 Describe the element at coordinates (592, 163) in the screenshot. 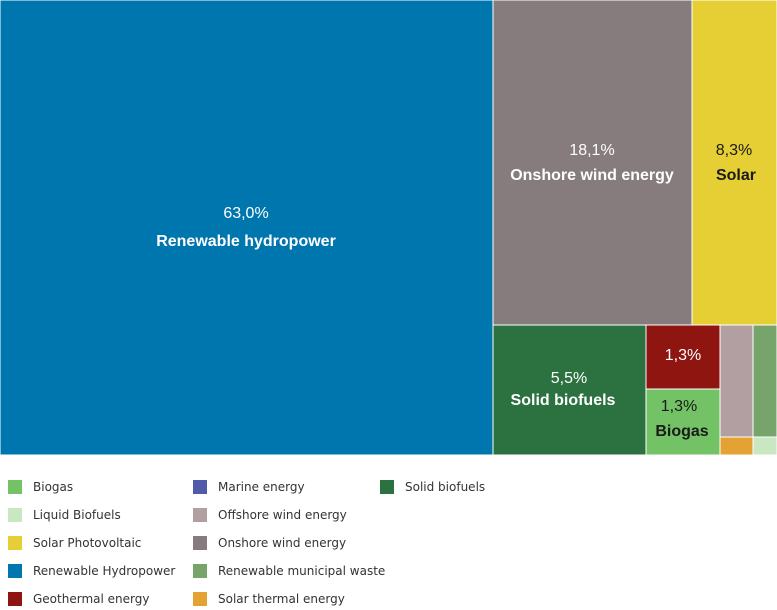

I see `tile-onshore-wind-energy` at that location.